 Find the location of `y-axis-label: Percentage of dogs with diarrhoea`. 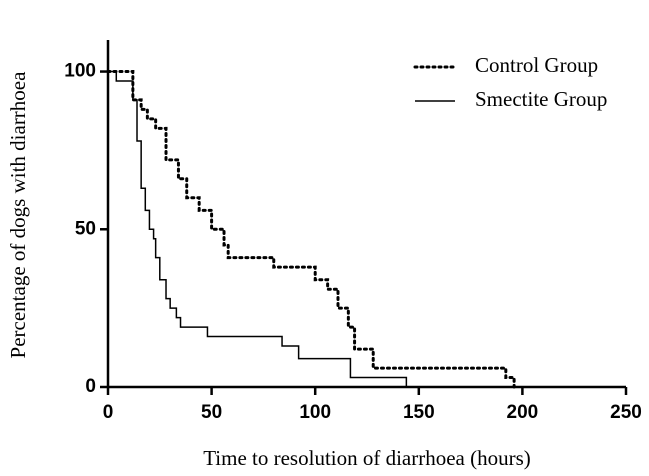

y-axis-label: Percentage of dogs with diarrhoea is located at coordinates (18, 215).